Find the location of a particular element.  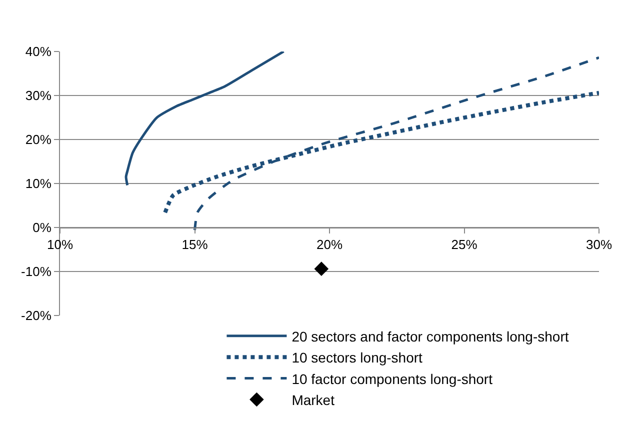

y-tick-label: 10% is located at coordinates (38, 184).